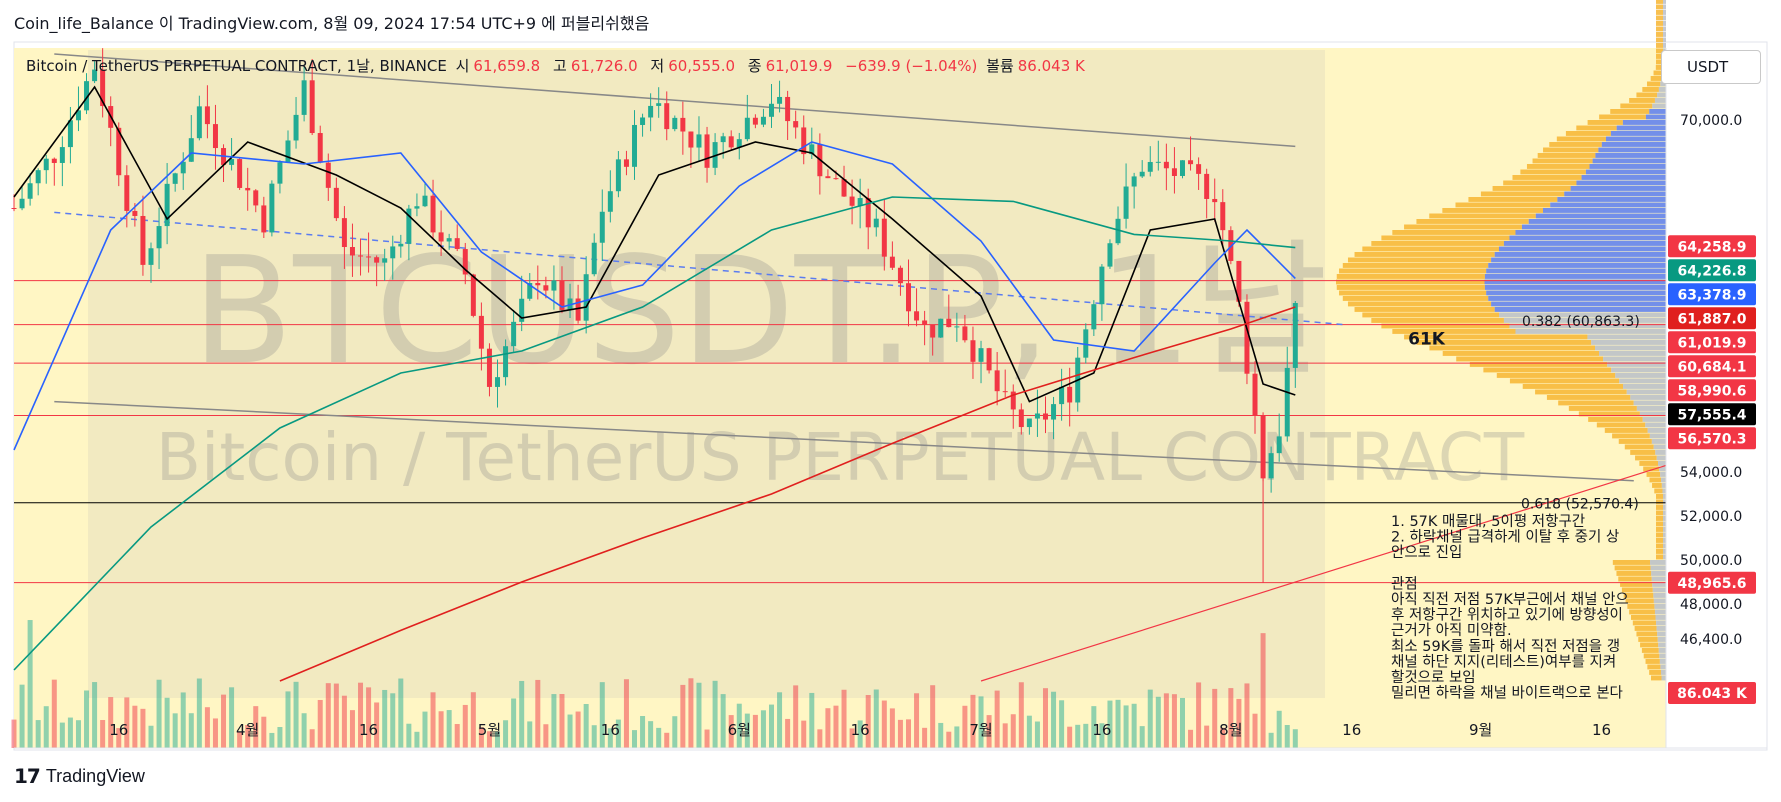 This screenshot has width=1781, height=802. Describe the element at coordinates (754, 66) in the screenshot. I see `close-label: 종` at that location.